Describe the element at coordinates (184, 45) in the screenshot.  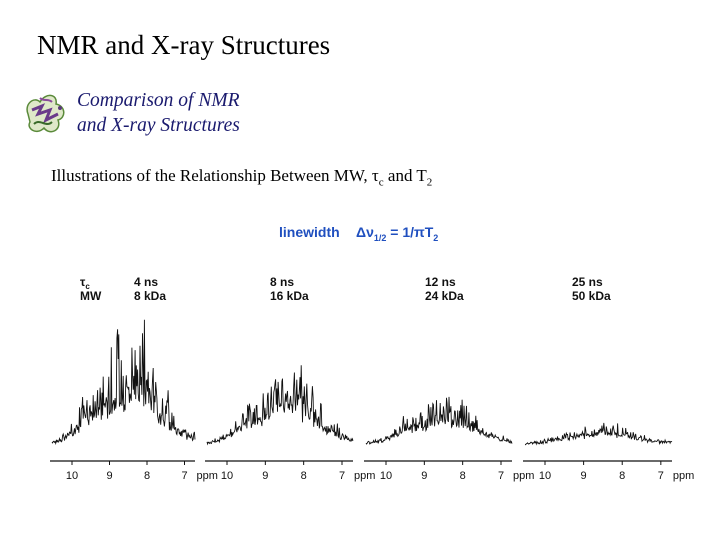
I see `slide-title: NMR and X-ray Structures` at that location.